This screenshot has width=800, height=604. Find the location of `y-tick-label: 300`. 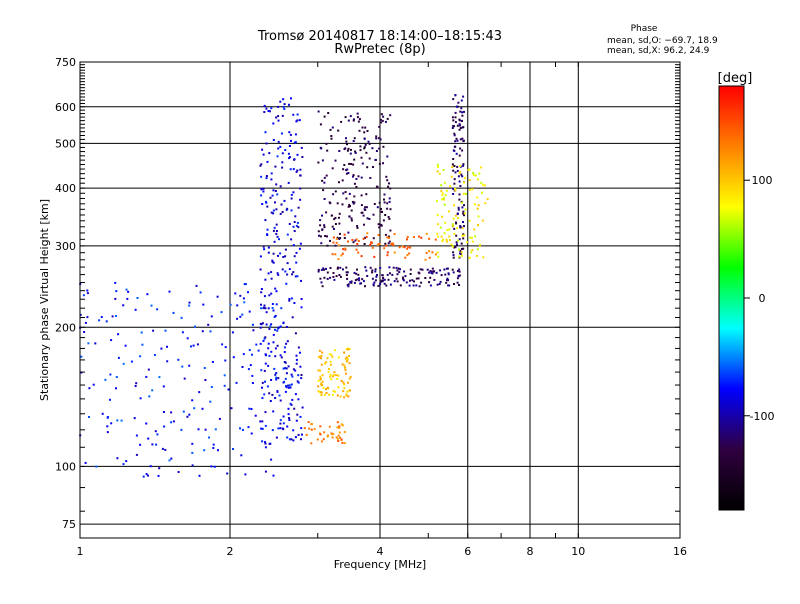

y-tick-label: 300 is located at coordinates (65, 246).